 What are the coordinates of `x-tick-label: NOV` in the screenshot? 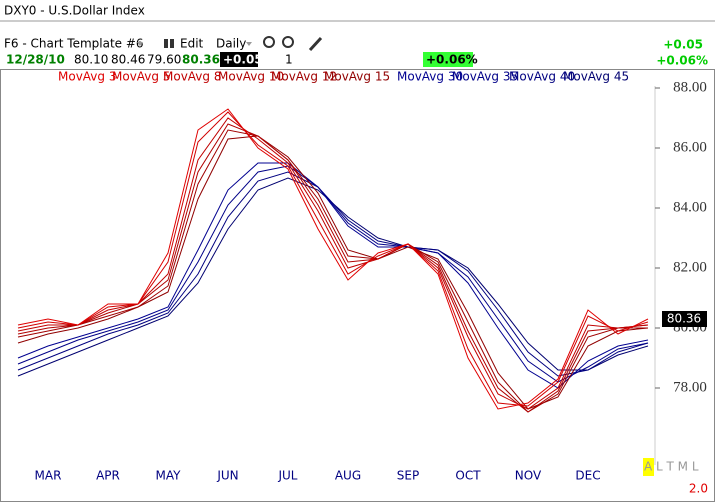 It's located at (528, 476).